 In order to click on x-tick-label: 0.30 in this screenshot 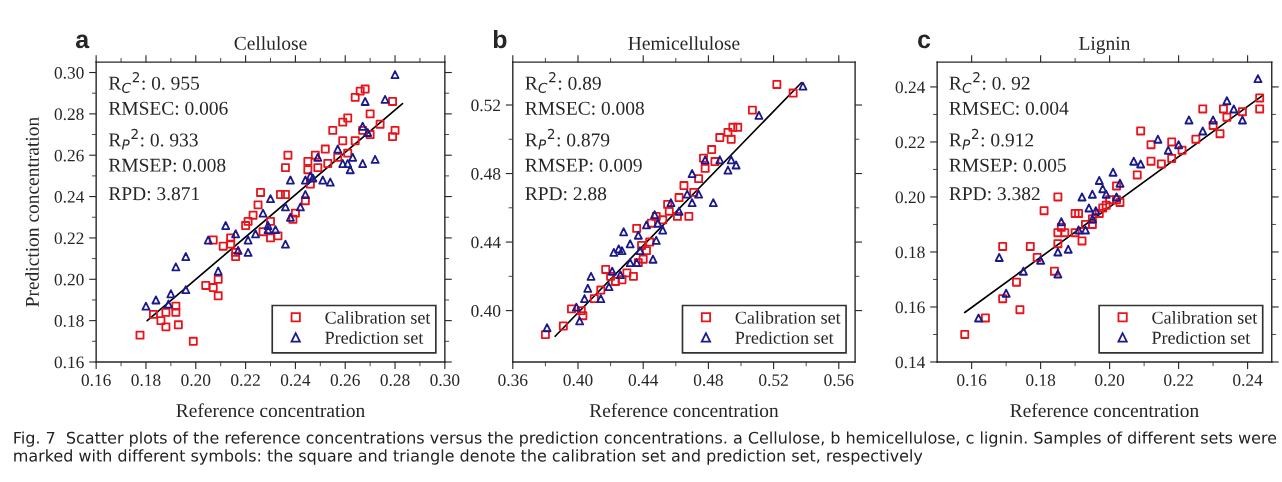, I will do `click(445, 380)`.